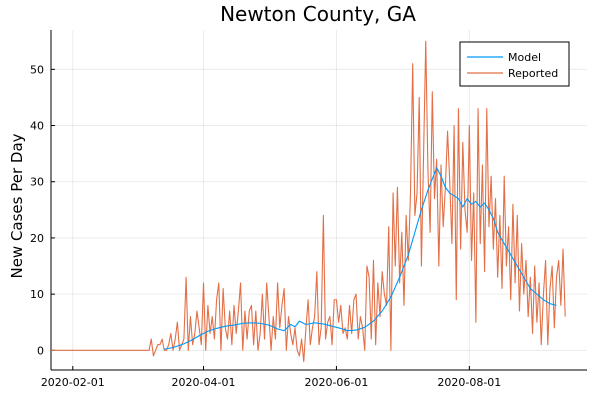 This screenshot has height=400, width=600. I want to click on x-tick-label: 2020-06-01, so click(336, 382).